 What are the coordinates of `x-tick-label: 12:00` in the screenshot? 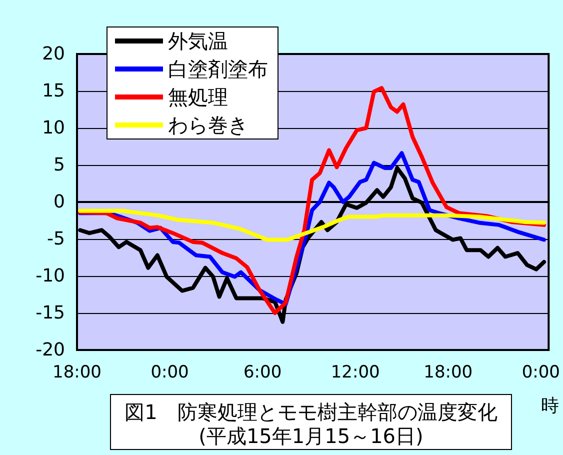 It's located at (355, 372).